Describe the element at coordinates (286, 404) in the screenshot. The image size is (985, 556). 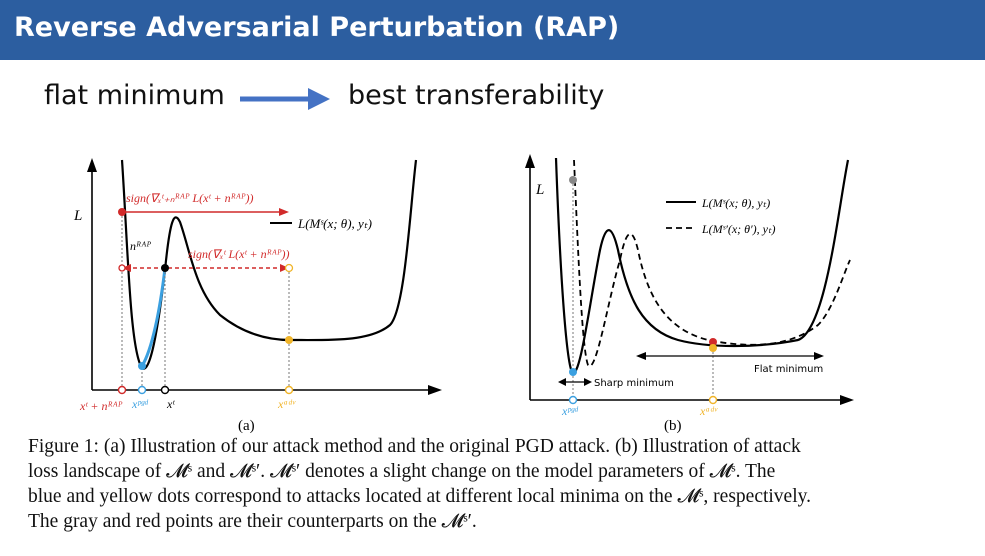
I see `figure-a-tick-xadv: xᵃᵈᵛ` at that location.